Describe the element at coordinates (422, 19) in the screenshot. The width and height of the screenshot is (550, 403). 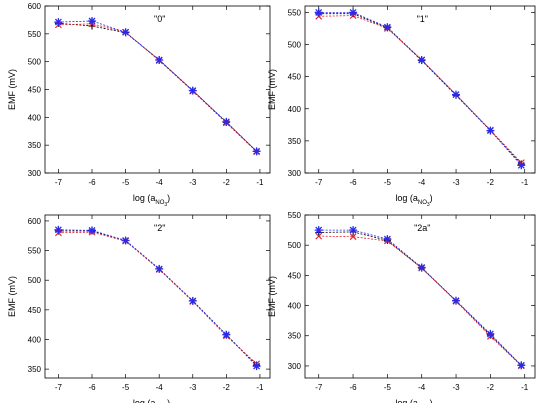
I see `panel-title: "1"` at that location.